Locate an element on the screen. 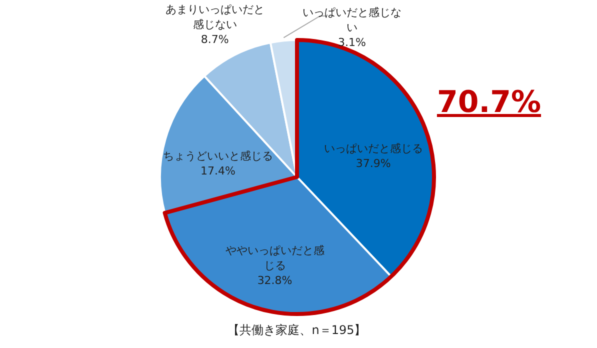 This screenshot has width=597, height=348. text: 70.7% is located at coordinates (489, 102).